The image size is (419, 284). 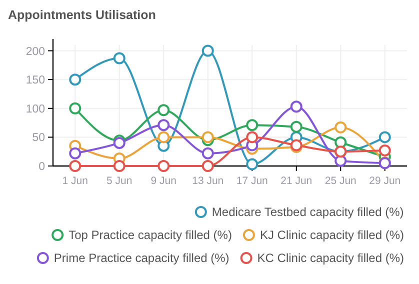 I want to click on legend-label: Medicare Testbed capacity filled (%), so click(x=308, y=212).